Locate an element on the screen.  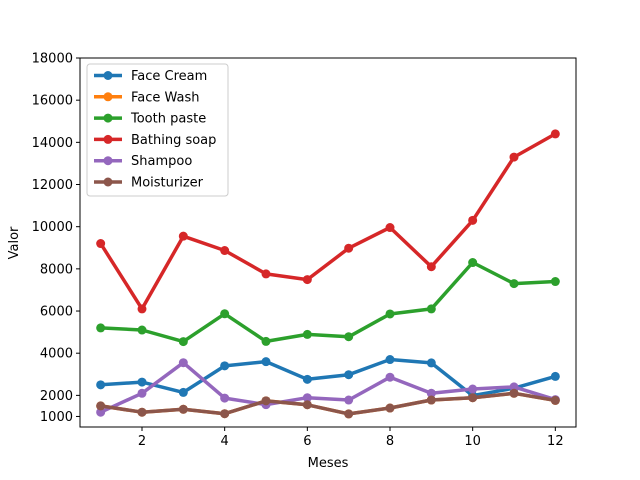
legend-label: Tooth paste is located at coordinates (168, 119).